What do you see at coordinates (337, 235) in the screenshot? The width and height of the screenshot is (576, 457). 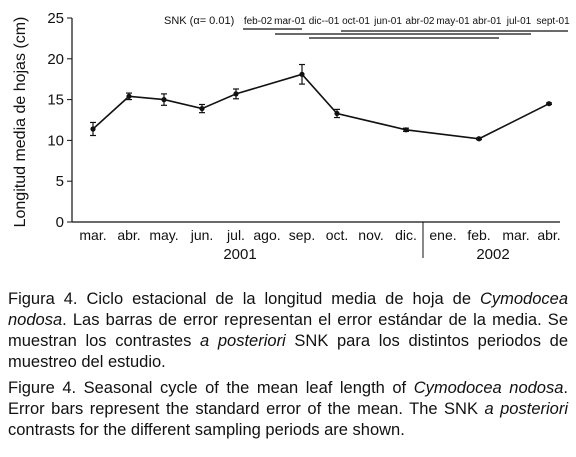 I see `x-tick-label: oct.` at bounding box center [337, 235].